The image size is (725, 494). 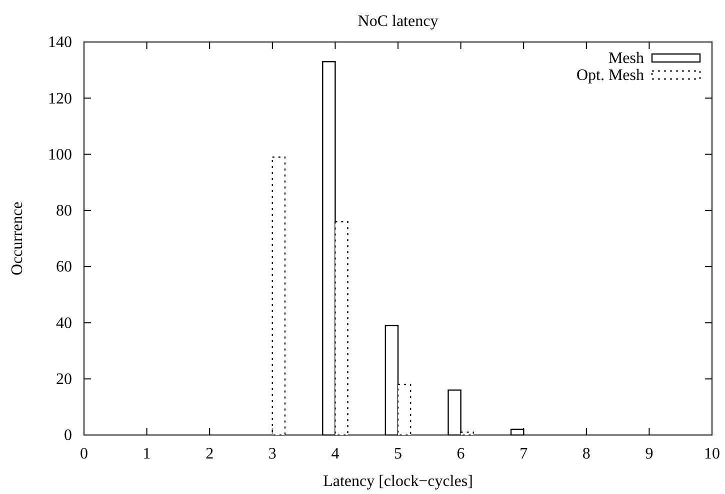 What do you see at coordinates (60, 99) in the screenshot?
I see `y-tick-label: 120` at bounding box center [60, 99].